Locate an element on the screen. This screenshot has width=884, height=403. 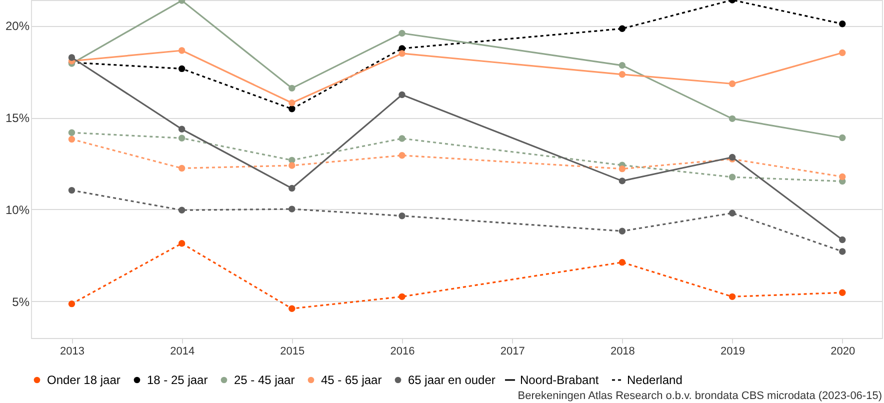
legend-label: Onder 18 jaar is located at coordinates (83, 380).